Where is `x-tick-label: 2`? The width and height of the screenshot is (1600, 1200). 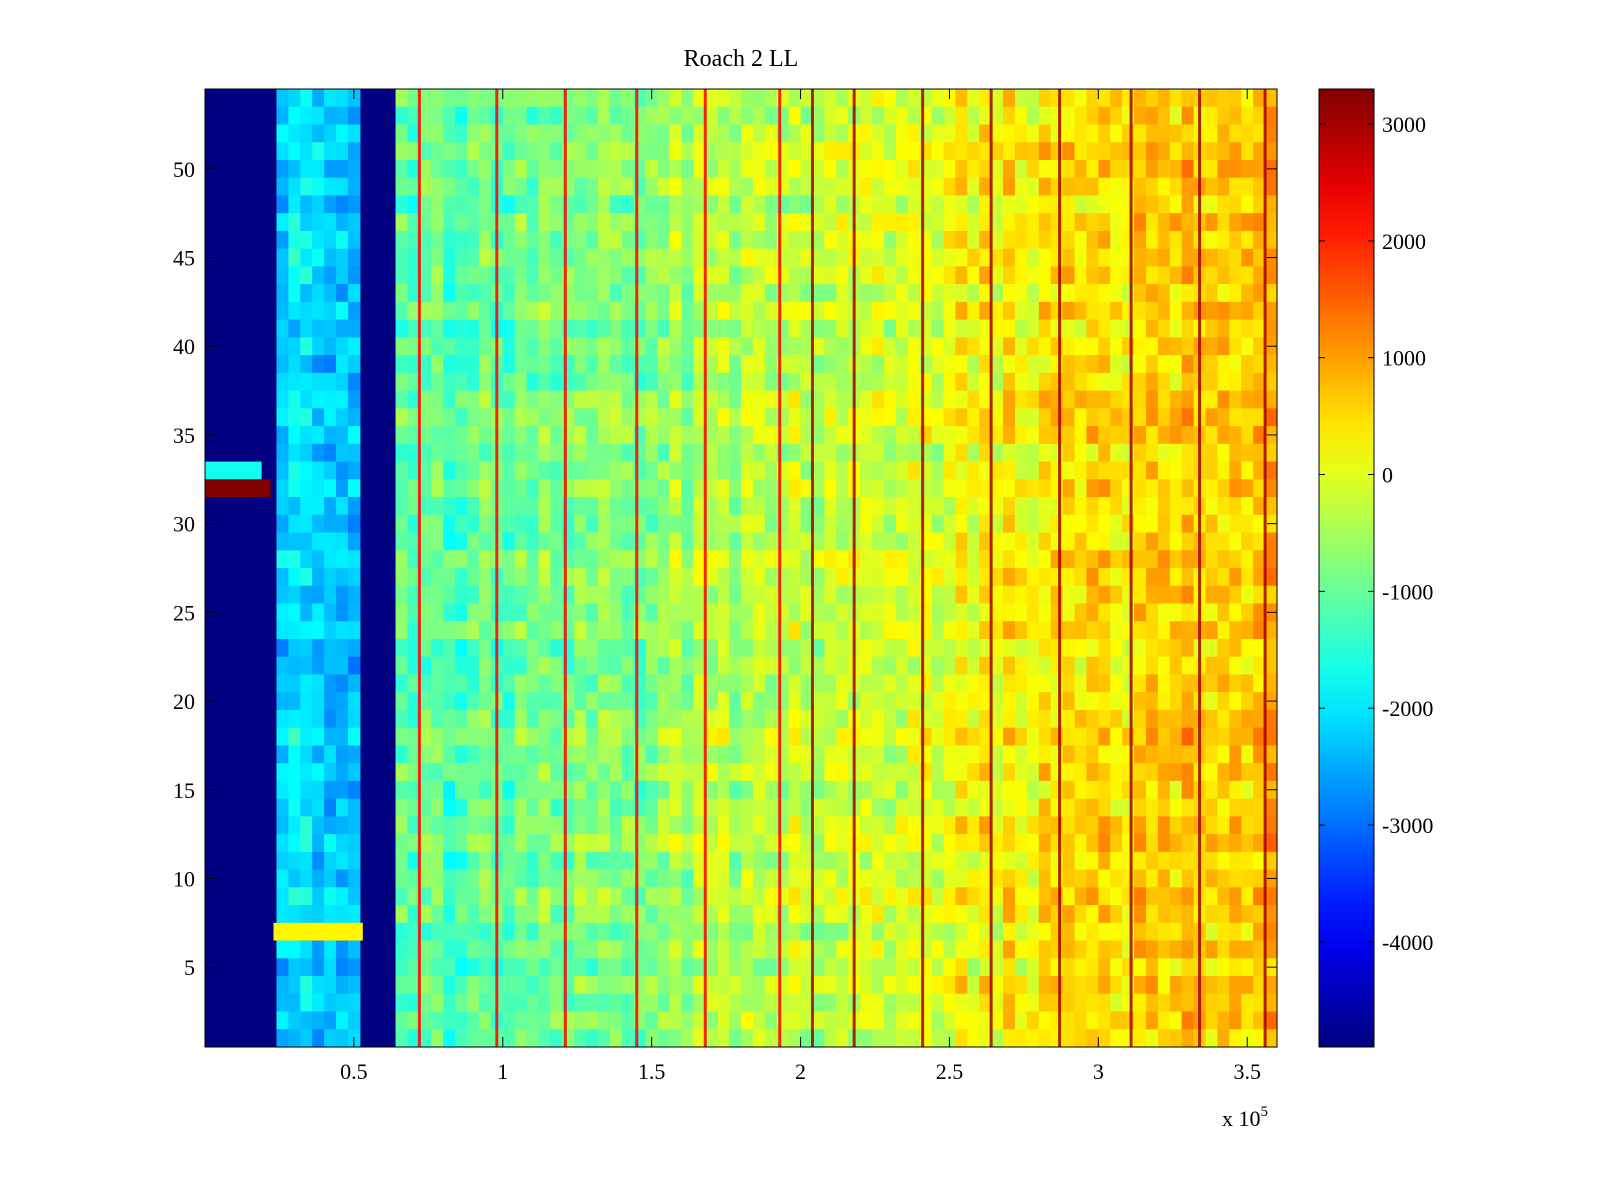 x-tick-label: 2 is located at coordinates (800, 1071).